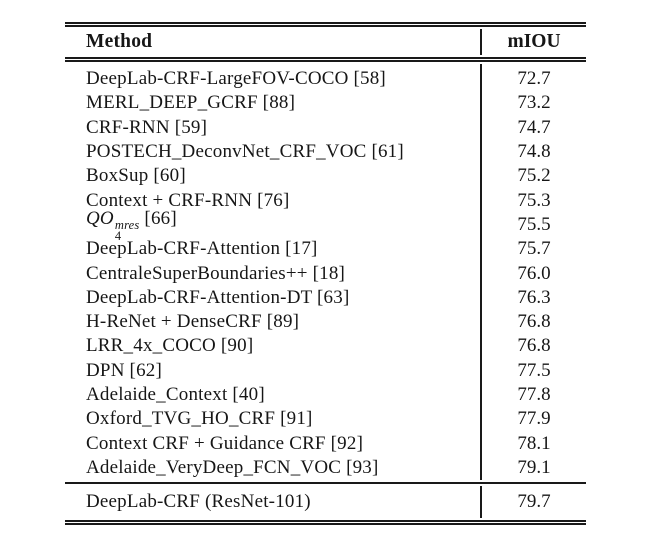 This screenshot has width=659, height=541. Describe the element at coordinates (119, 41) in the screenshot. I see `column-header-method: Method` at that location.